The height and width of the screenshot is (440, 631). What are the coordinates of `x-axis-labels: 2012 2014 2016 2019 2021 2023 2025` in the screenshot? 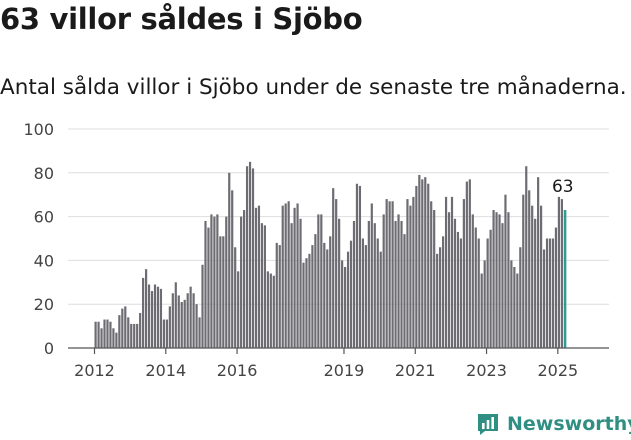 It's located at (326, 364).